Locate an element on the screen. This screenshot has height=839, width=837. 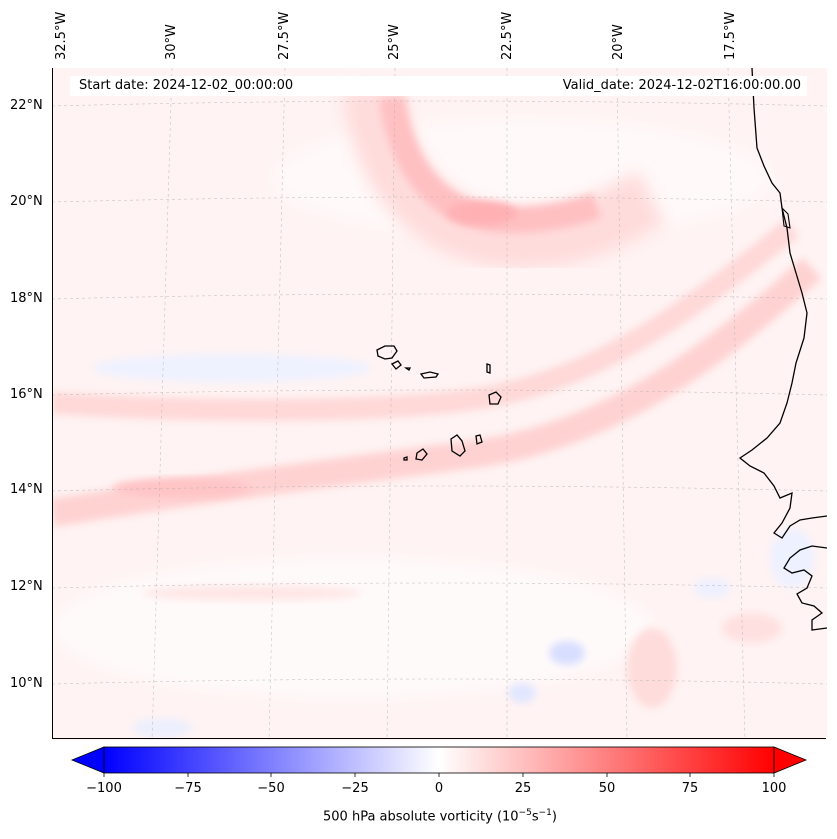
colorbar-tick-label: 100 is located at coordinates (774, 788).